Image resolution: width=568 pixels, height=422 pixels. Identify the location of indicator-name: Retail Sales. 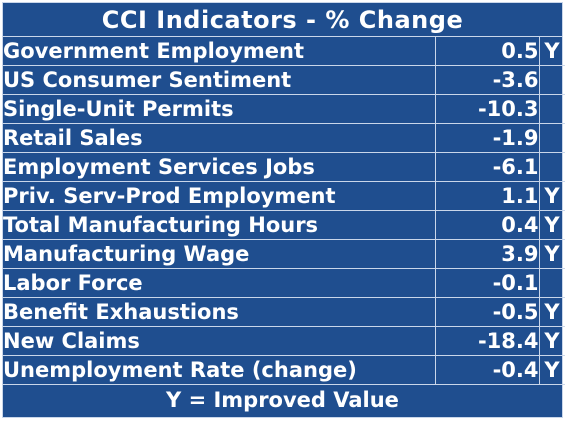
(219, 138).